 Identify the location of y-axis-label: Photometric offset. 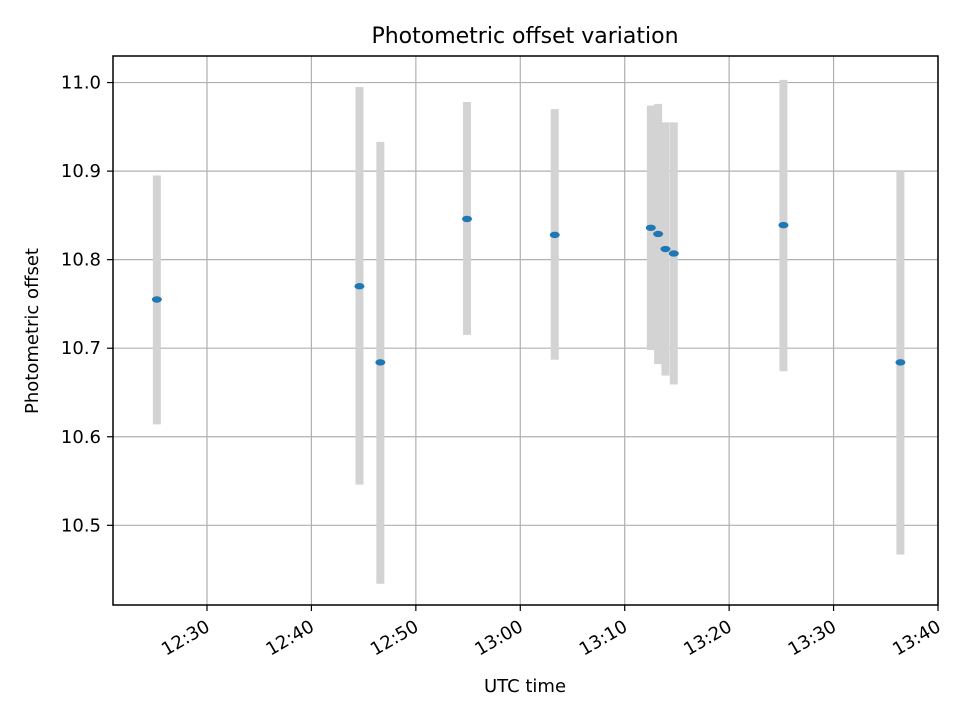
(32, 331).